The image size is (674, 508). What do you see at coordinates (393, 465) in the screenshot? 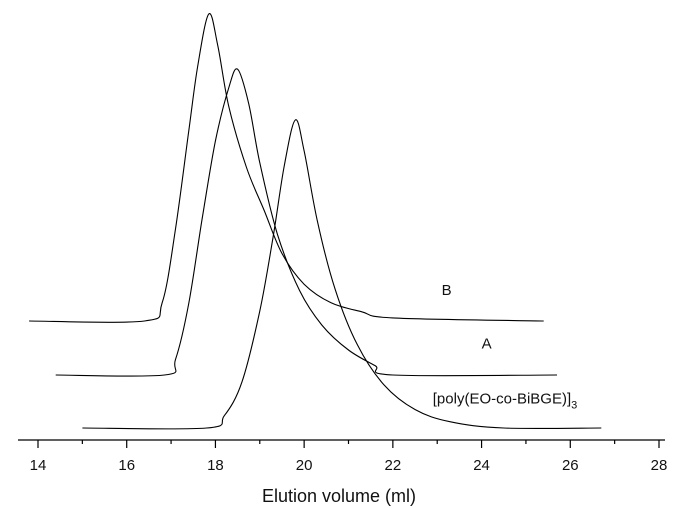
I see `x-tick-label: 22` at bounding box center [393, 465].